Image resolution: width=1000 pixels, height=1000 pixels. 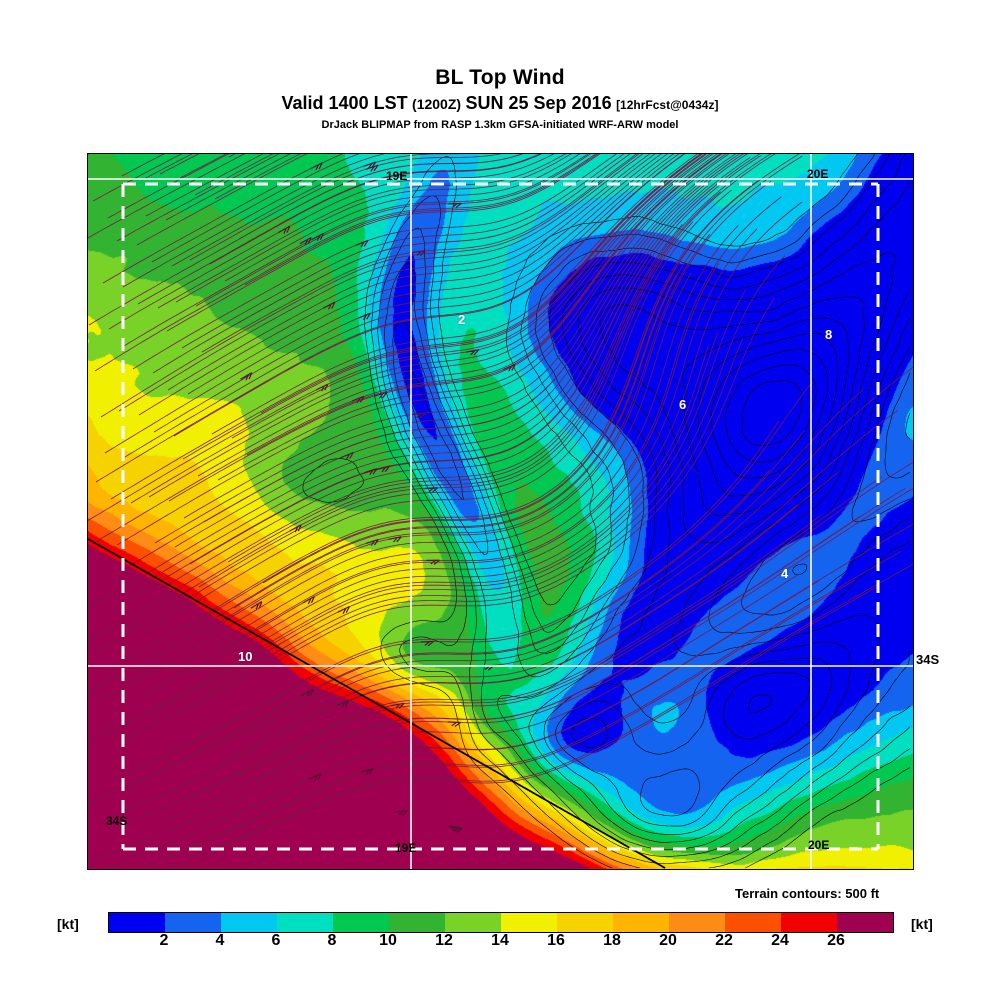 What do you see at coordinates (444, 940) in the screenshot?
I see `colorbar-tick: 12` at bounding box center [444, 940].